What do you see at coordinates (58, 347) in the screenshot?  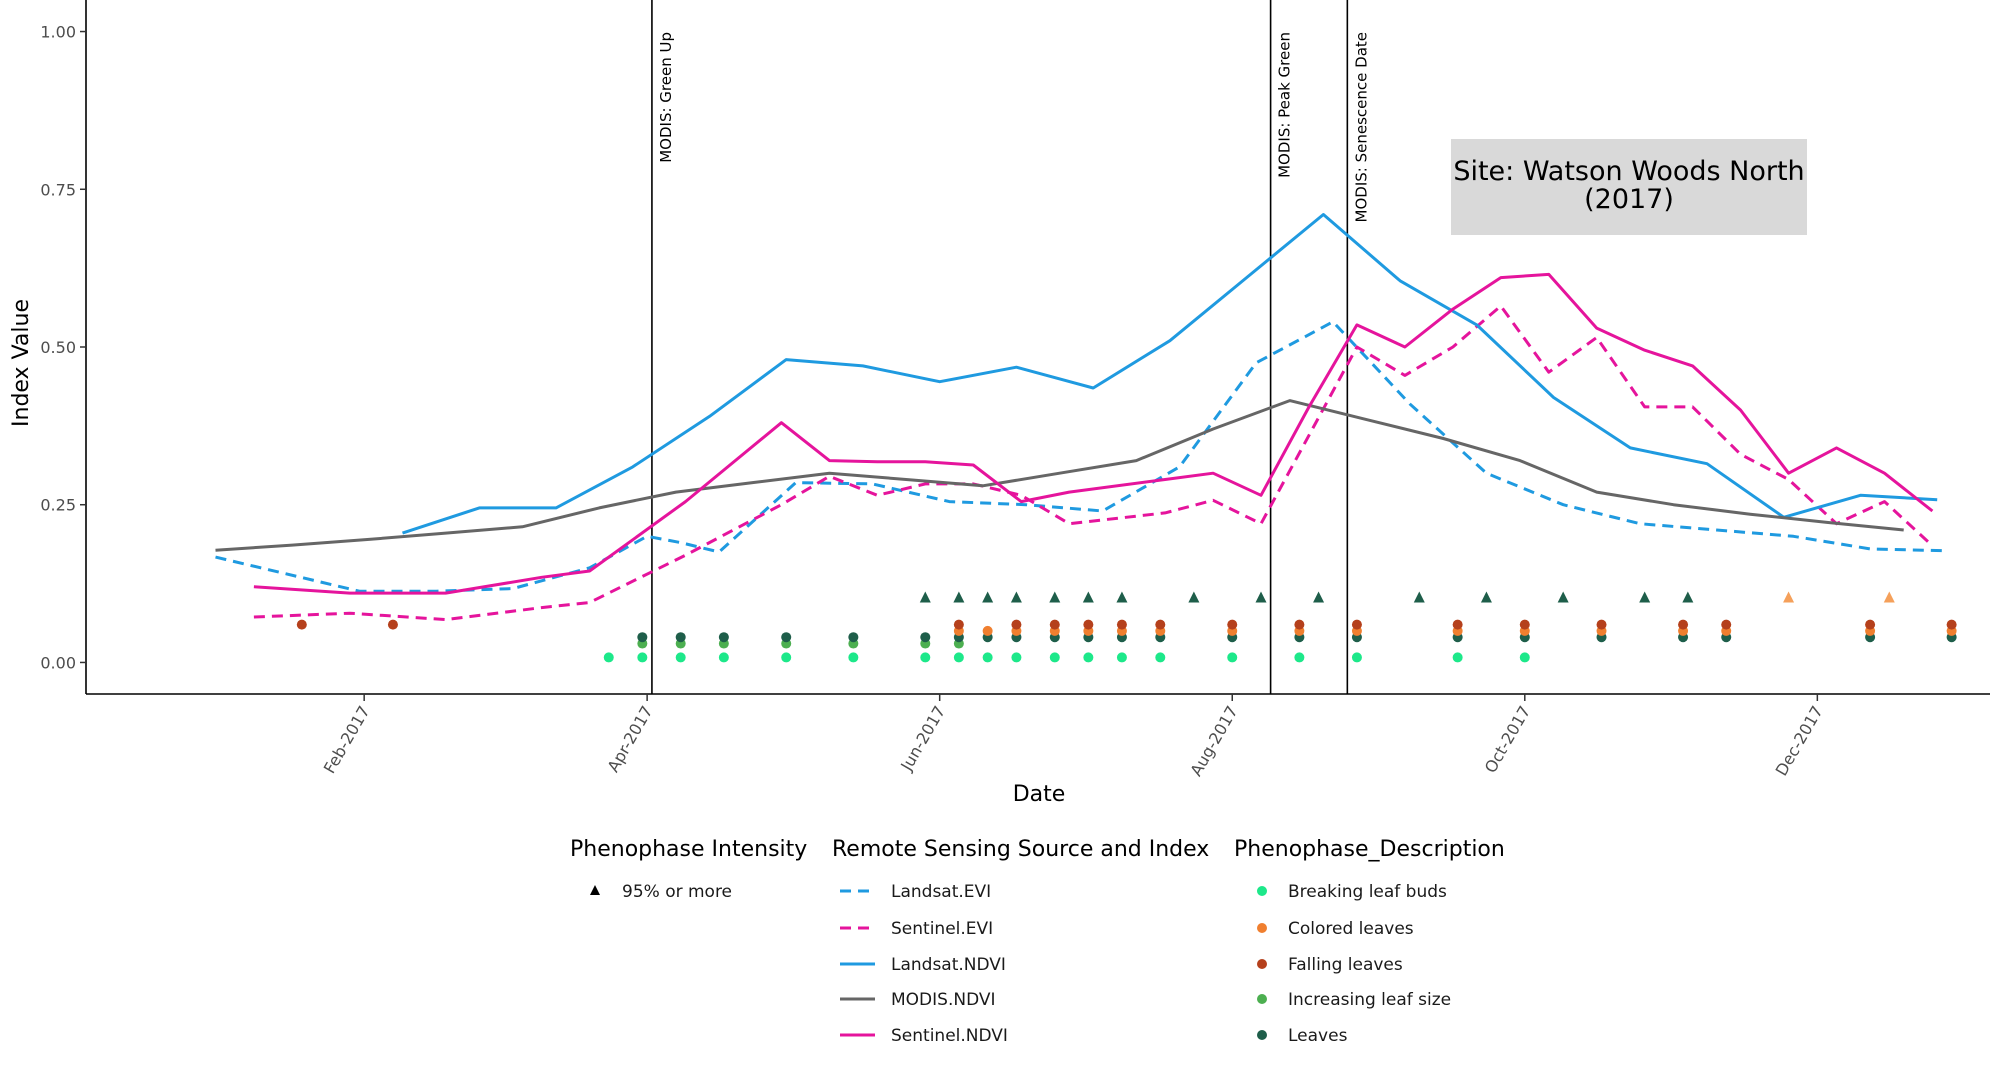 I see `y-tick-label: 0.50` at bounding box center [58, 347].